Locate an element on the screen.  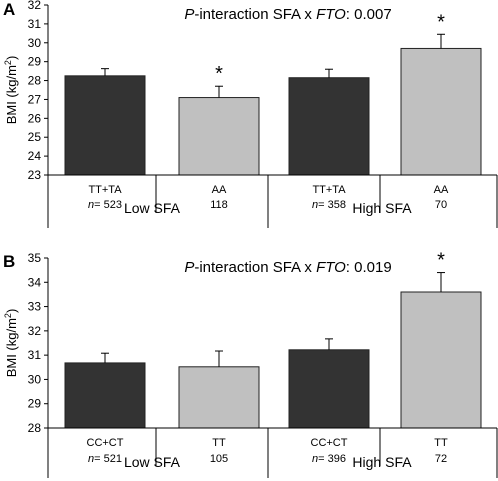
y-tick-label: 35 is located at coordinates (35, 258).